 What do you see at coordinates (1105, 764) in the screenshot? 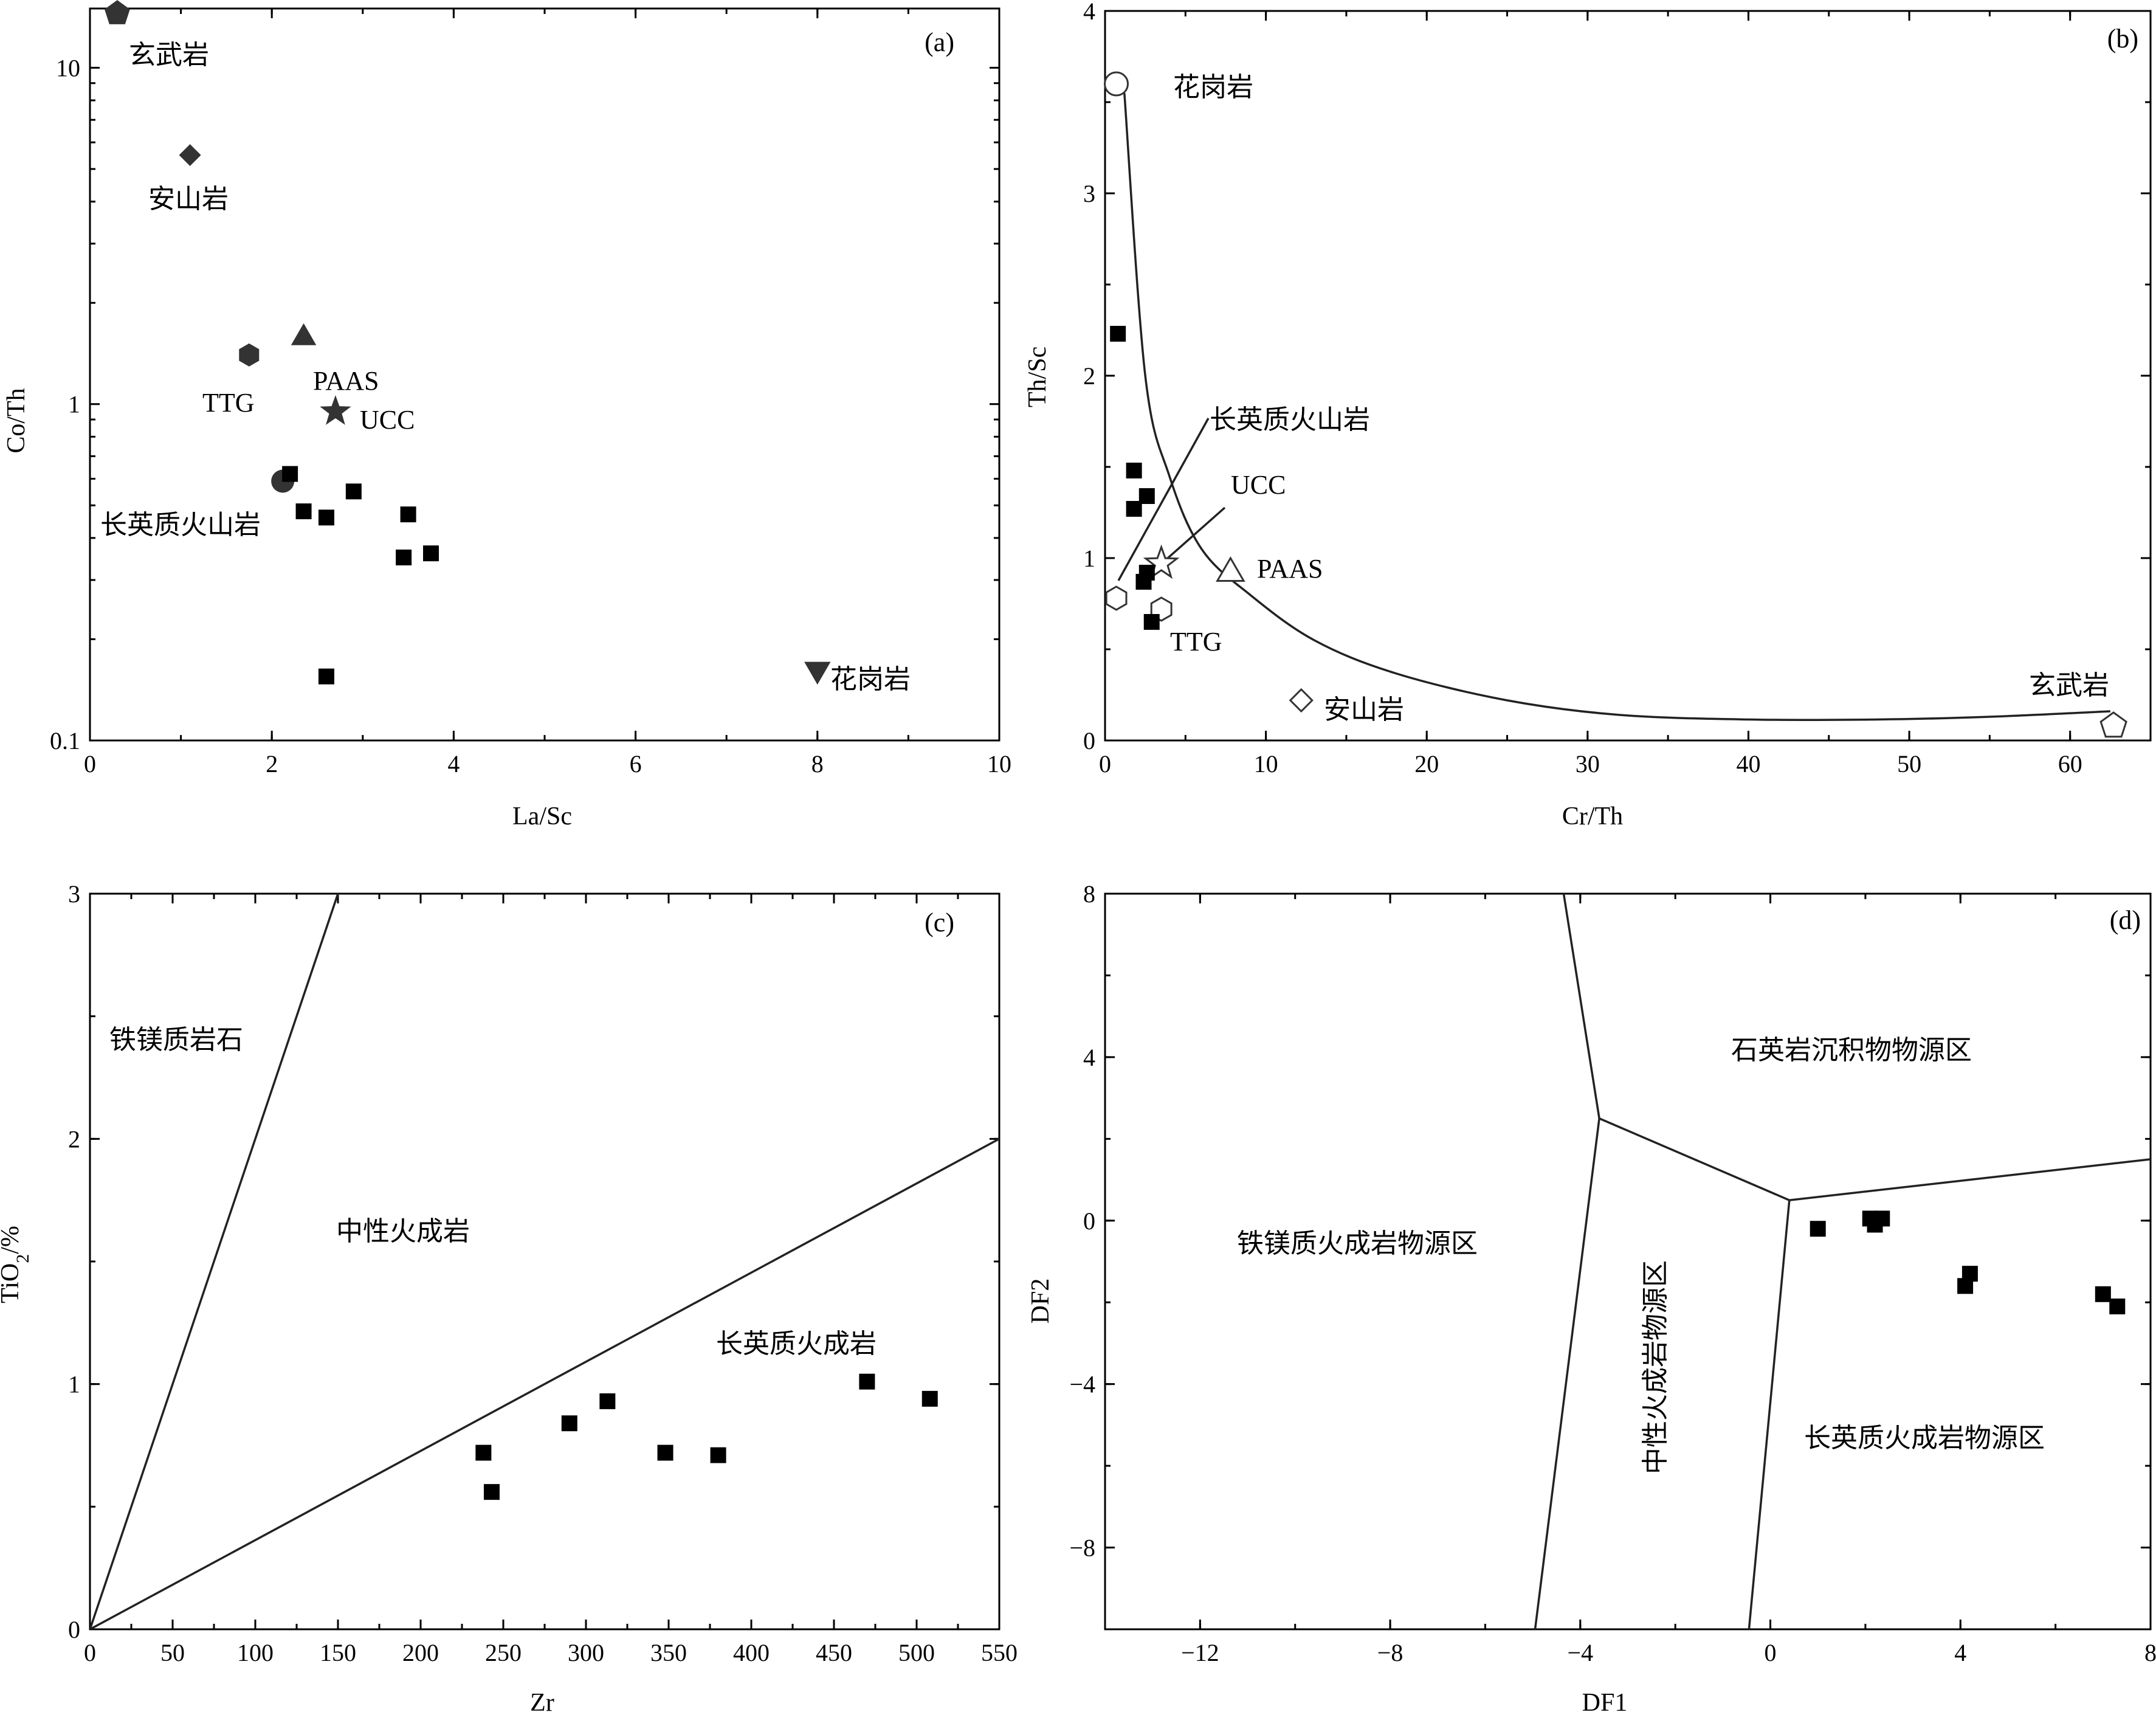
I see `x-tick-label: 0` at bounding box center [1105, 764].